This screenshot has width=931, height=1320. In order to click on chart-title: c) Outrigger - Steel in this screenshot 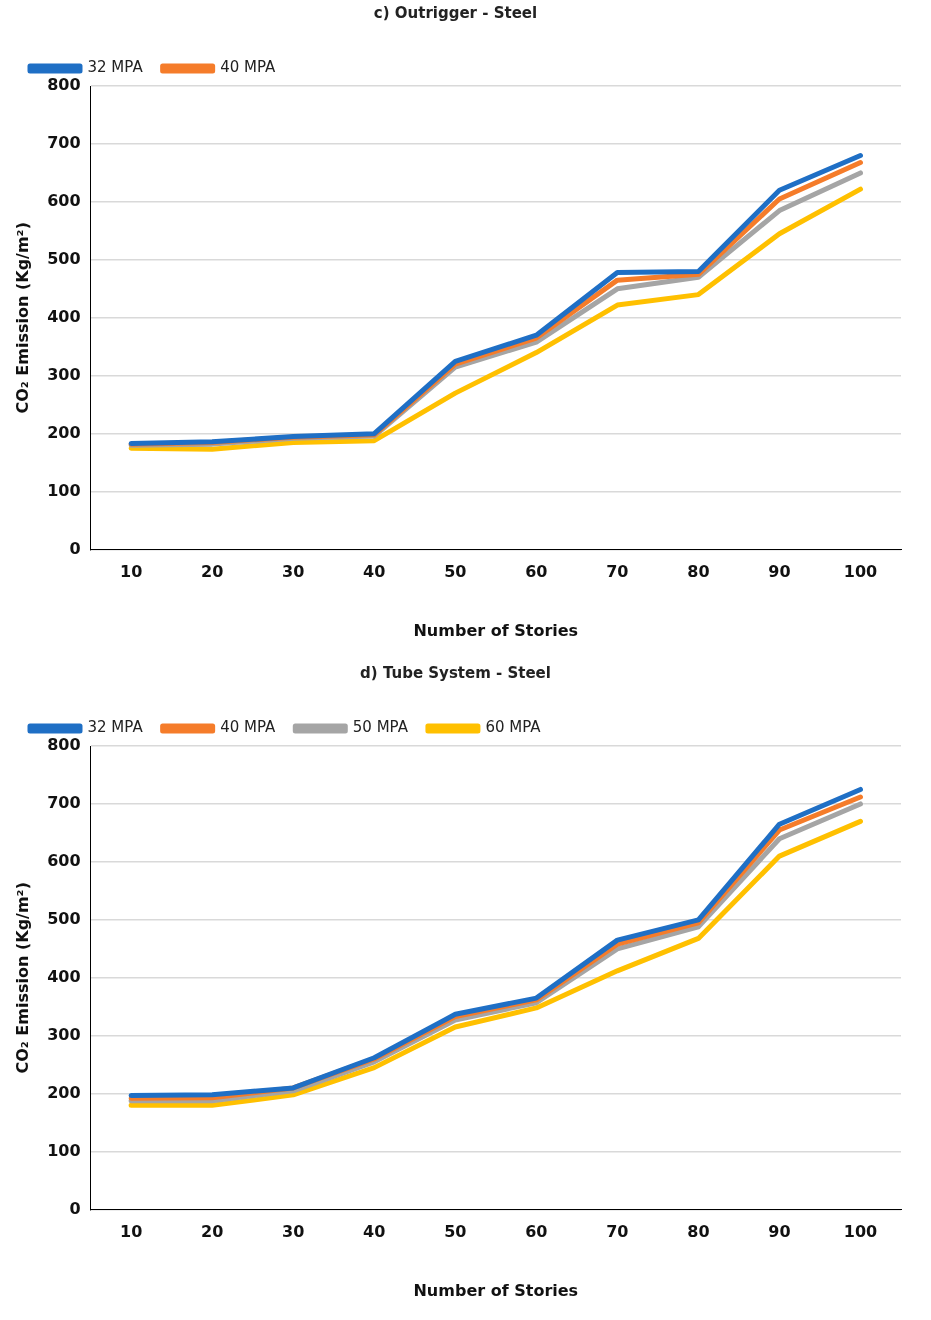, I will do `click(455, 12)`.